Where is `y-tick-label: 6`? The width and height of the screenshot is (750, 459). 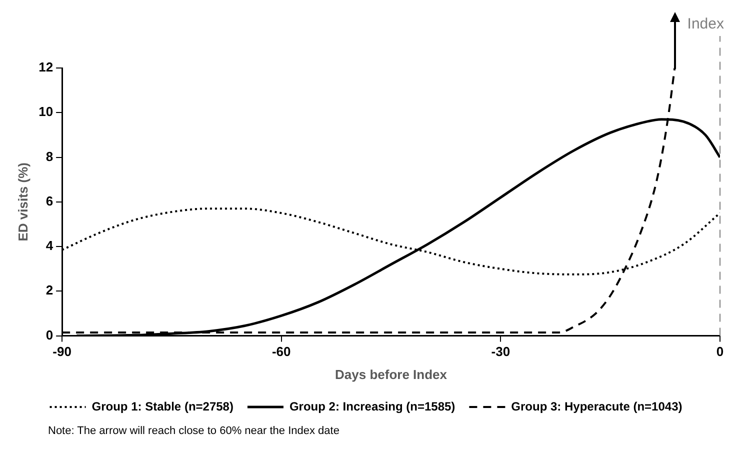
y-tick-label: 6 is located at coordinates (50, 200).